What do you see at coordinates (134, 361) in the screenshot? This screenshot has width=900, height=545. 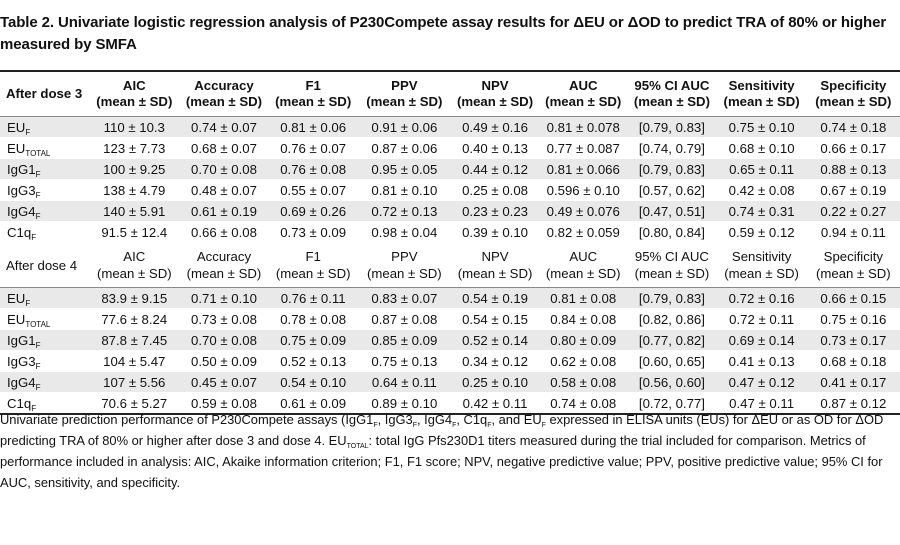 I see `table-cell-aic: 104 ± 5.47` at bounding box center [134, 361].